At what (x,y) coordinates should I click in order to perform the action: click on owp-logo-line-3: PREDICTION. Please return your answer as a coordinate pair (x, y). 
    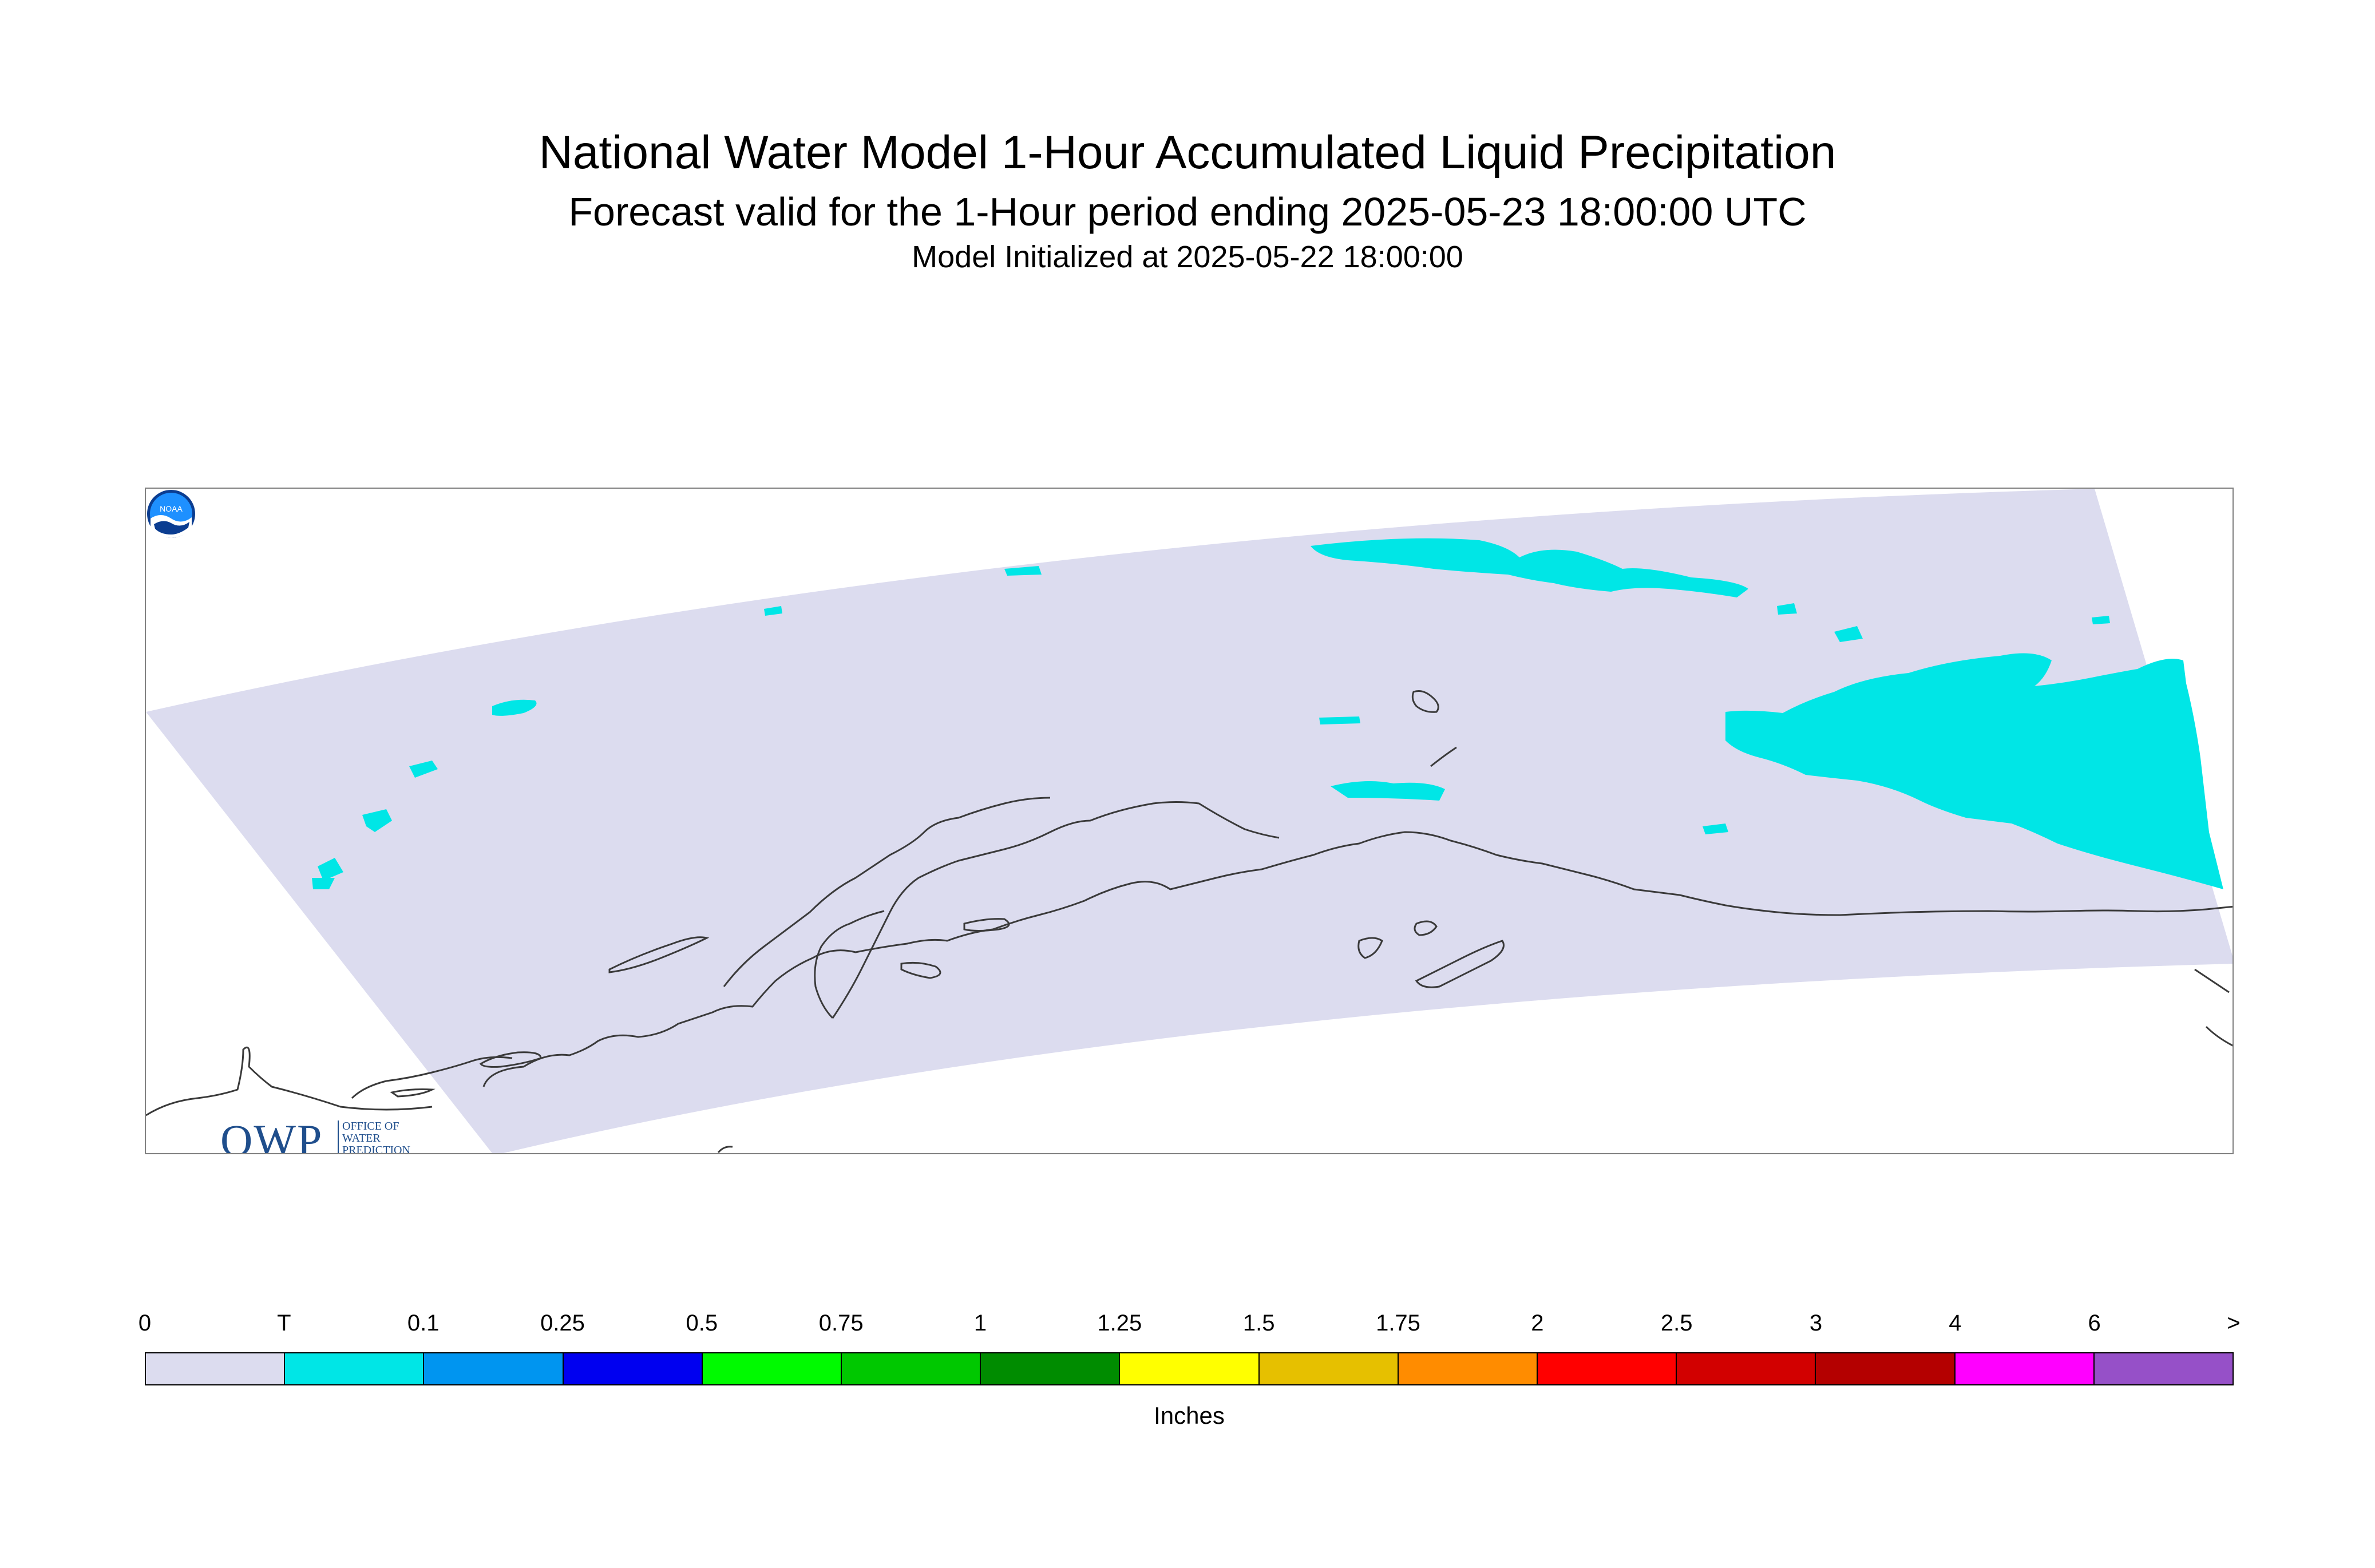
    Looking at the image, I should click on (376, 1149).